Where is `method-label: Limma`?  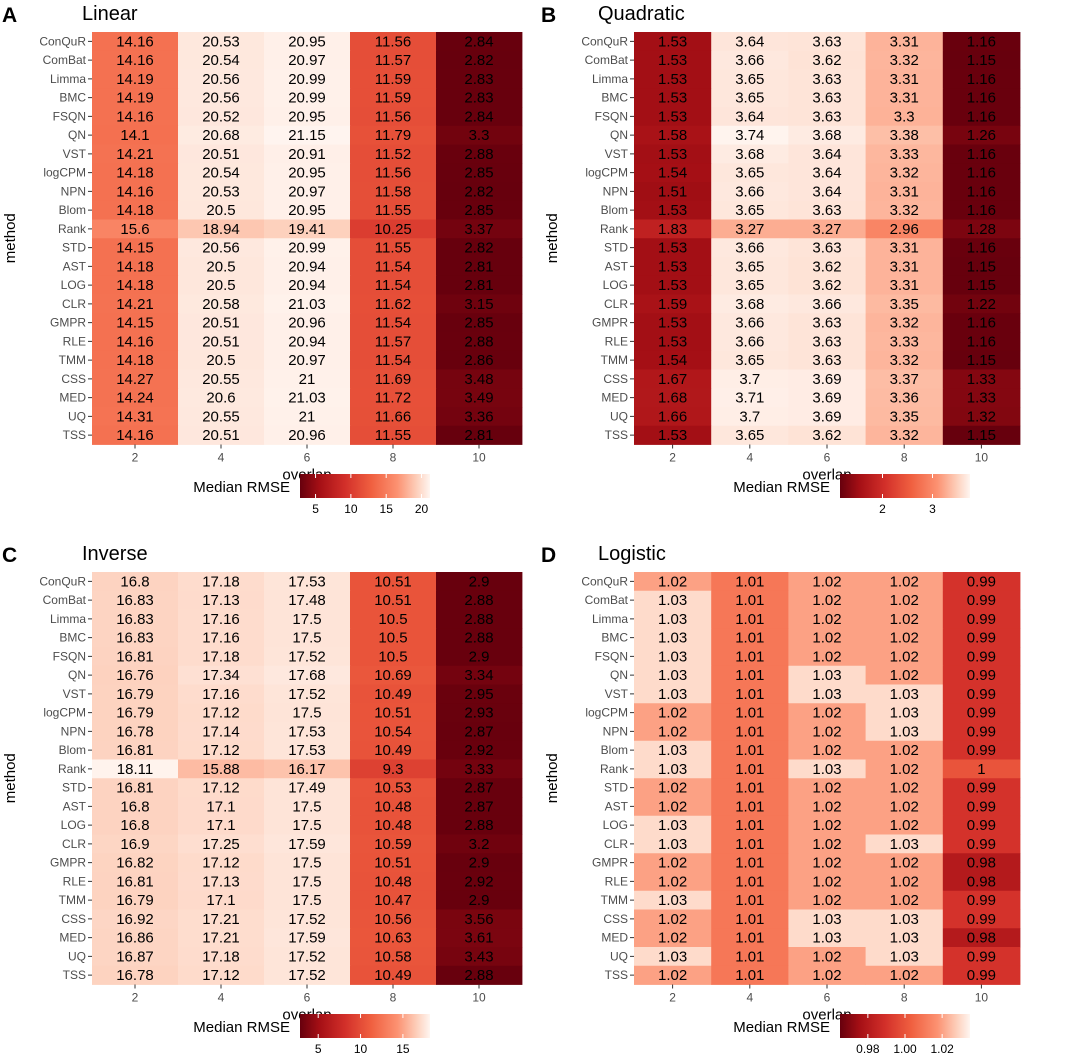 method-label: Limma is located at coordinates (610, 619).